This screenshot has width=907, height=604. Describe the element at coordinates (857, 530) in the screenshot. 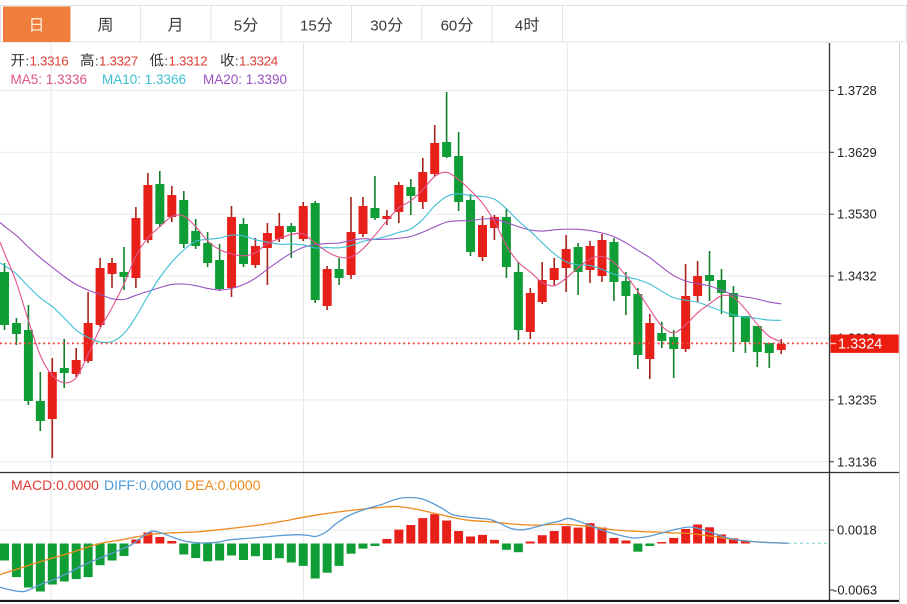

I see `svg-text: 0.0018` at that location.